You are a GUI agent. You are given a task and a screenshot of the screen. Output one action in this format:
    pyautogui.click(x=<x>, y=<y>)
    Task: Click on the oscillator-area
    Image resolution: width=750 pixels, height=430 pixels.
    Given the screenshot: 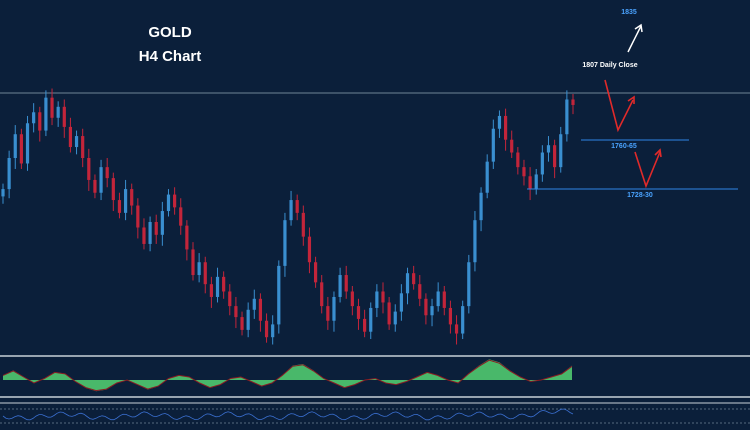 What is the action you would take?
    pyautogui.click(x=287, y=375)
    